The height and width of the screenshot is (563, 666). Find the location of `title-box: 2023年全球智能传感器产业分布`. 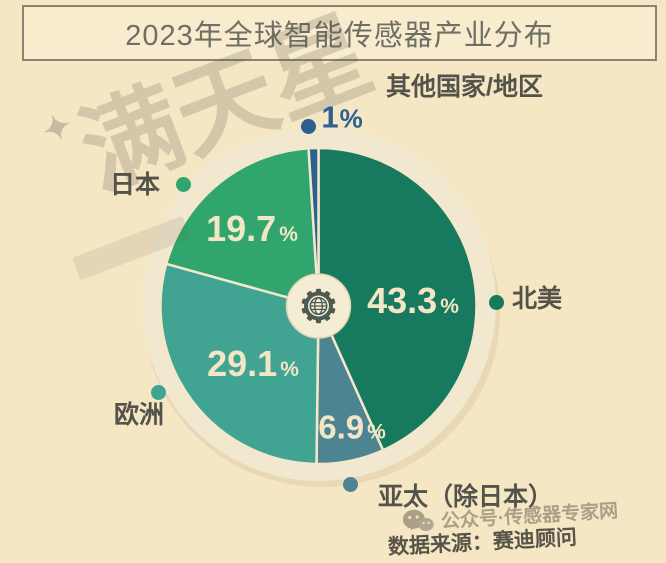

title-box: 2023年全球智能传感器产业分布 is located at coordinates (339, 33).